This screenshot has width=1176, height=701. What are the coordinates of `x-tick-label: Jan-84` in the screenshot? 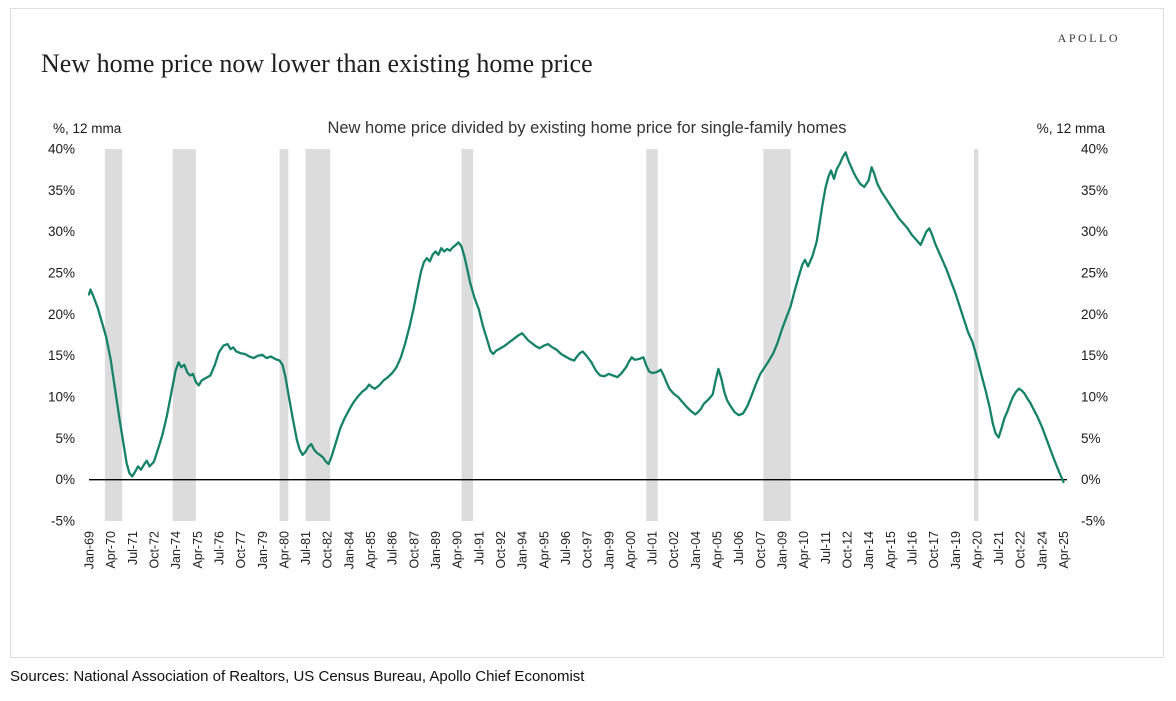 It's located at (349, 550).